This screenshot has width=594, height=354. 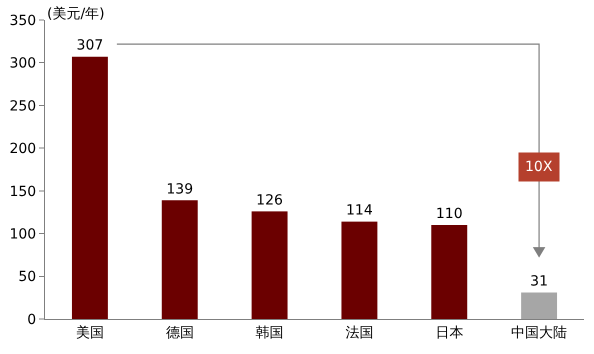 I want to click on y-tick-label: 300, so click(x=22, y=64).